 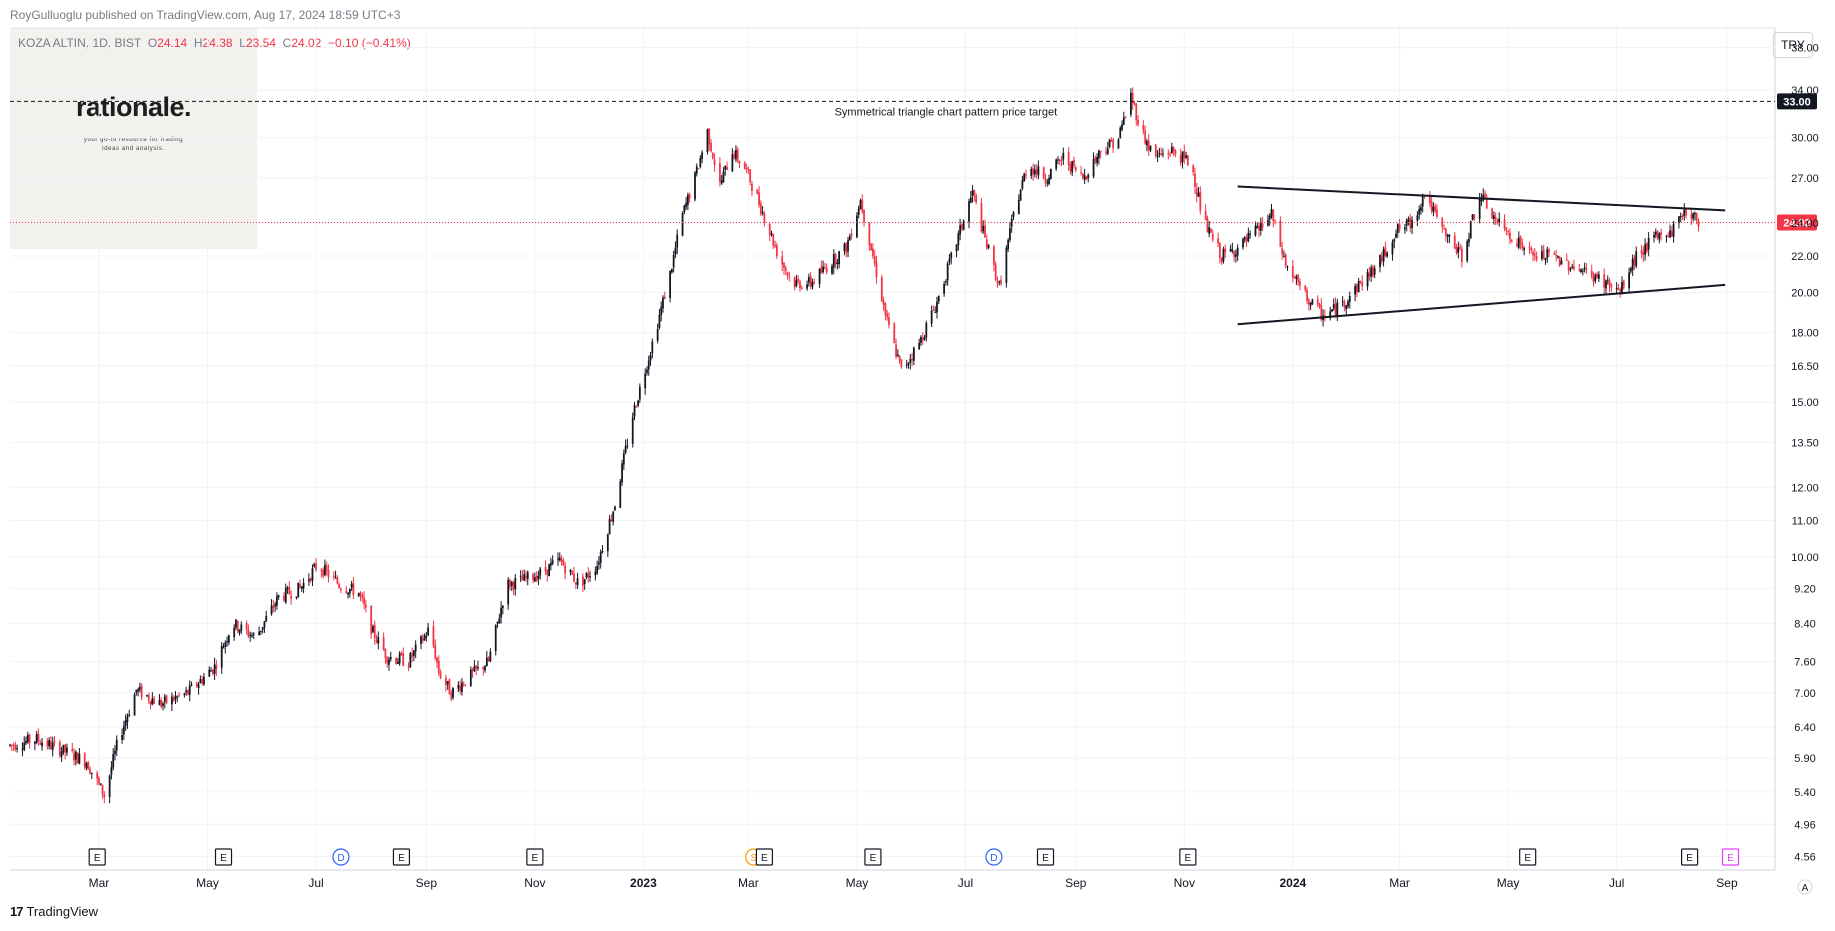 What do you see at coordinates (54, 911) in the screenshot?
I see `tradingview-footer: 17 TradingView` at bounding box center [54, 911].